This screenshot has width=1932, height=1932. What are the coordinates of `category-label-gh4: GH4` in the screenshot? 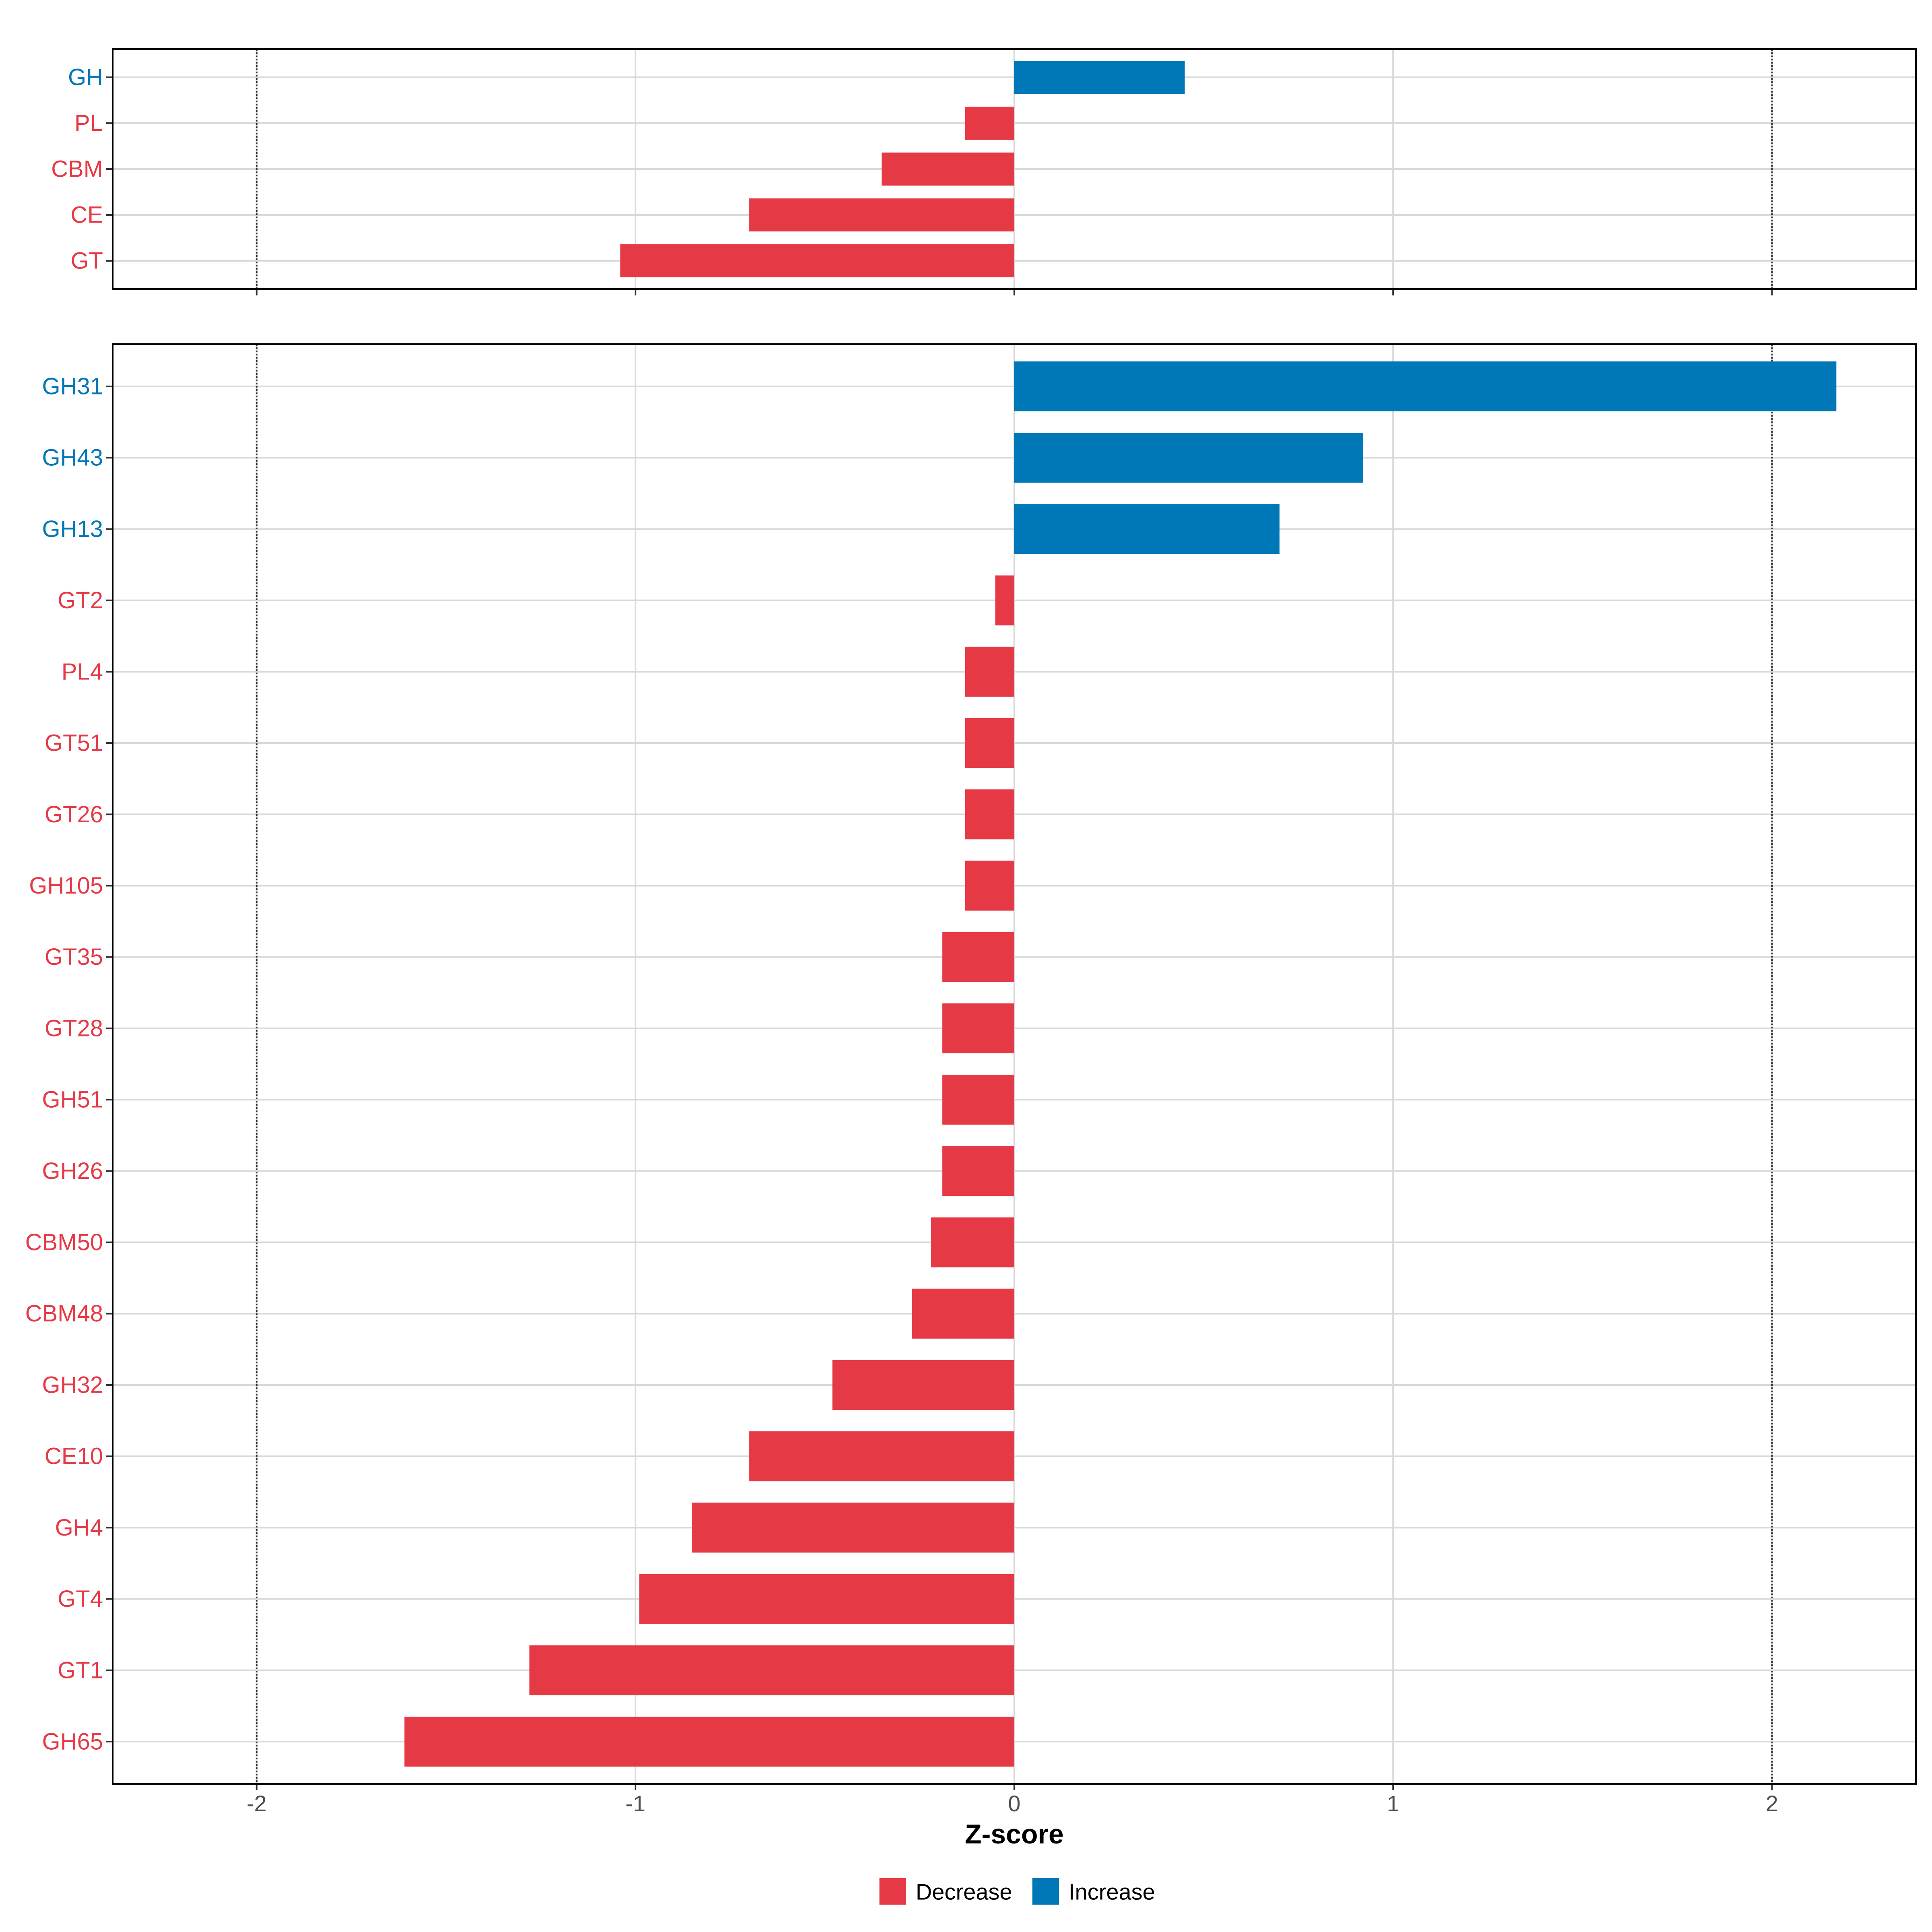 It's located at (79, 1528).